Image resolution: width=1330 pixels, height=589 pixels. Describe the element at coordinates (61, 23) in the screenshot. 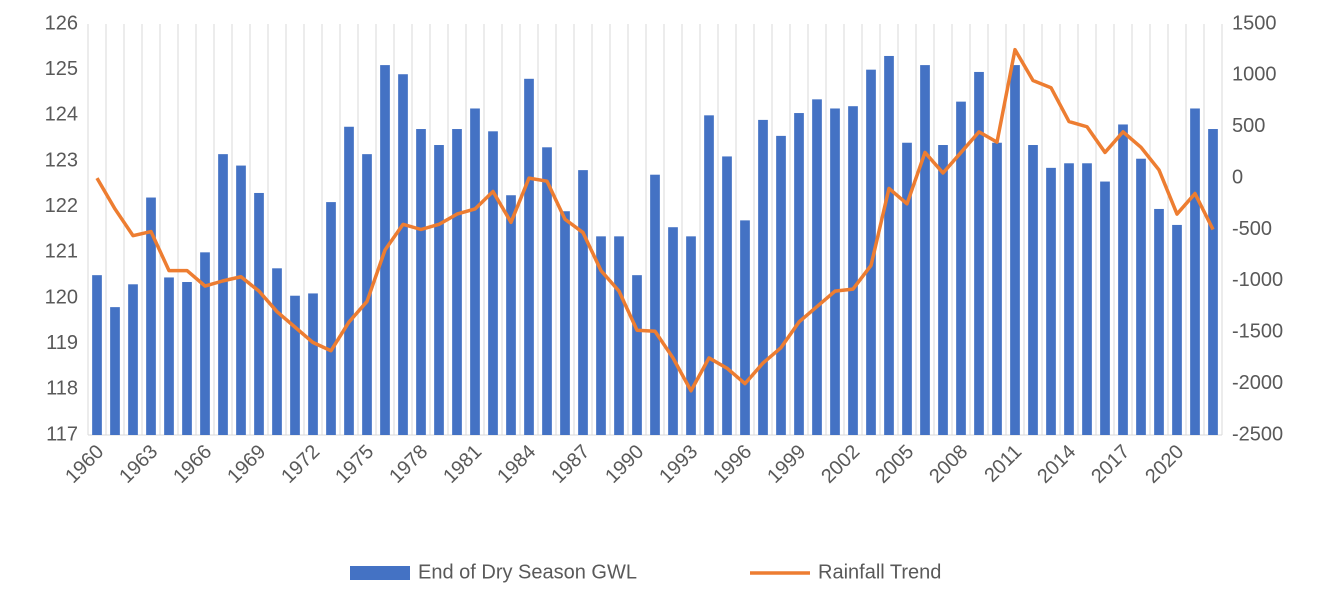

I see `y-tick-label: 126` at that location.